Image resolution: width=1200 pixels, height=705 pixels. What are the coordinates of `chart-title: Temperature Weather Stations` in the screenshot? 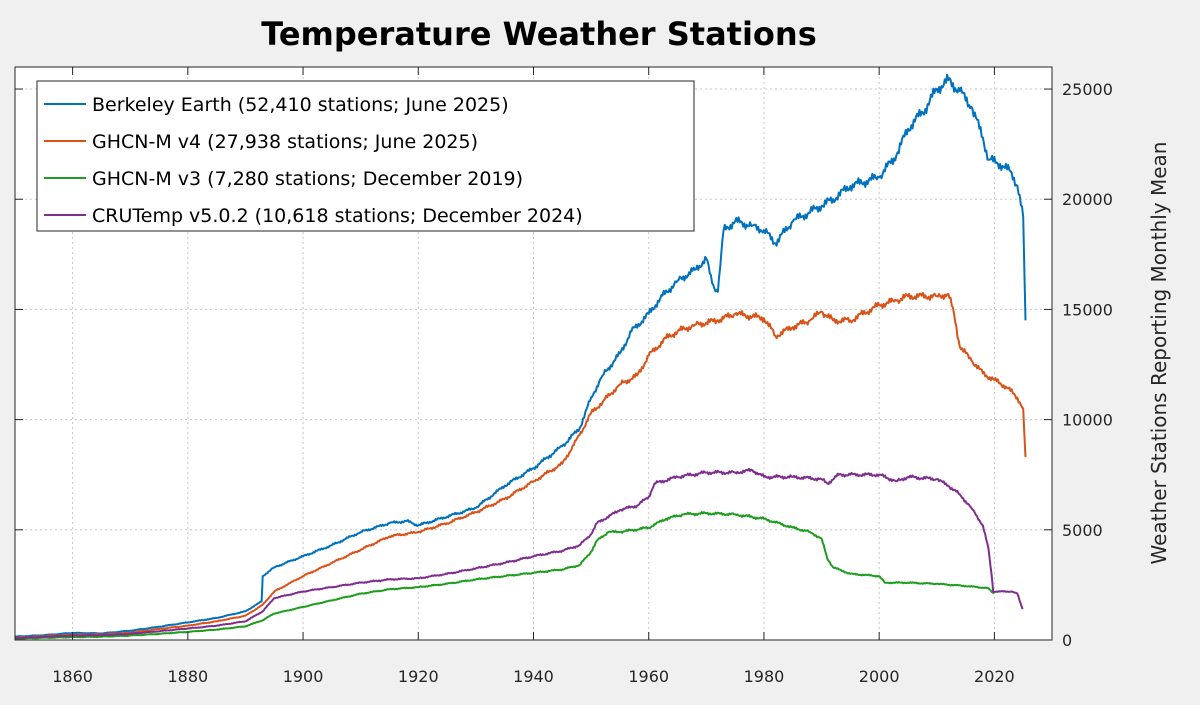 It's located at (538, 34).